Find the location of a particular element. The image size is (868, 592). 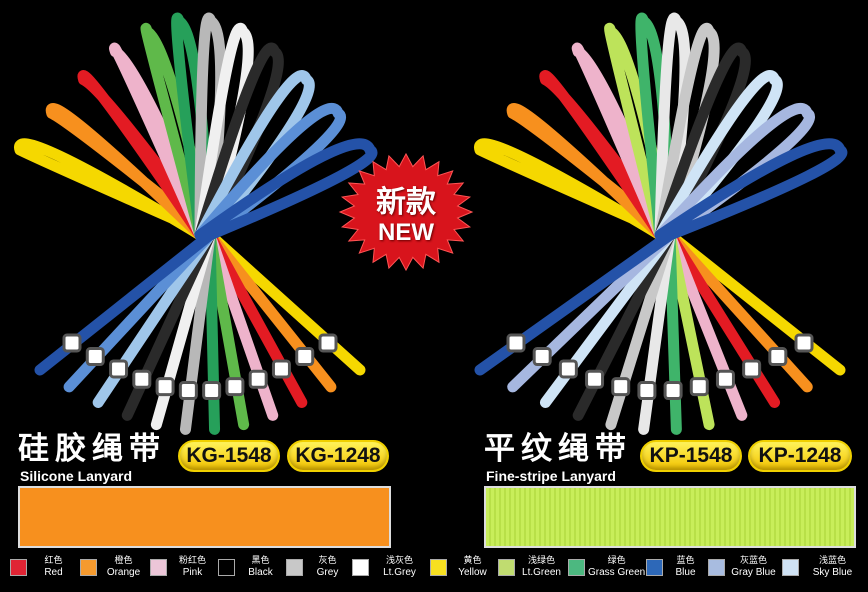

legend-item: 灰蓝色 Gray Blue is located at coordinates (743, 567).